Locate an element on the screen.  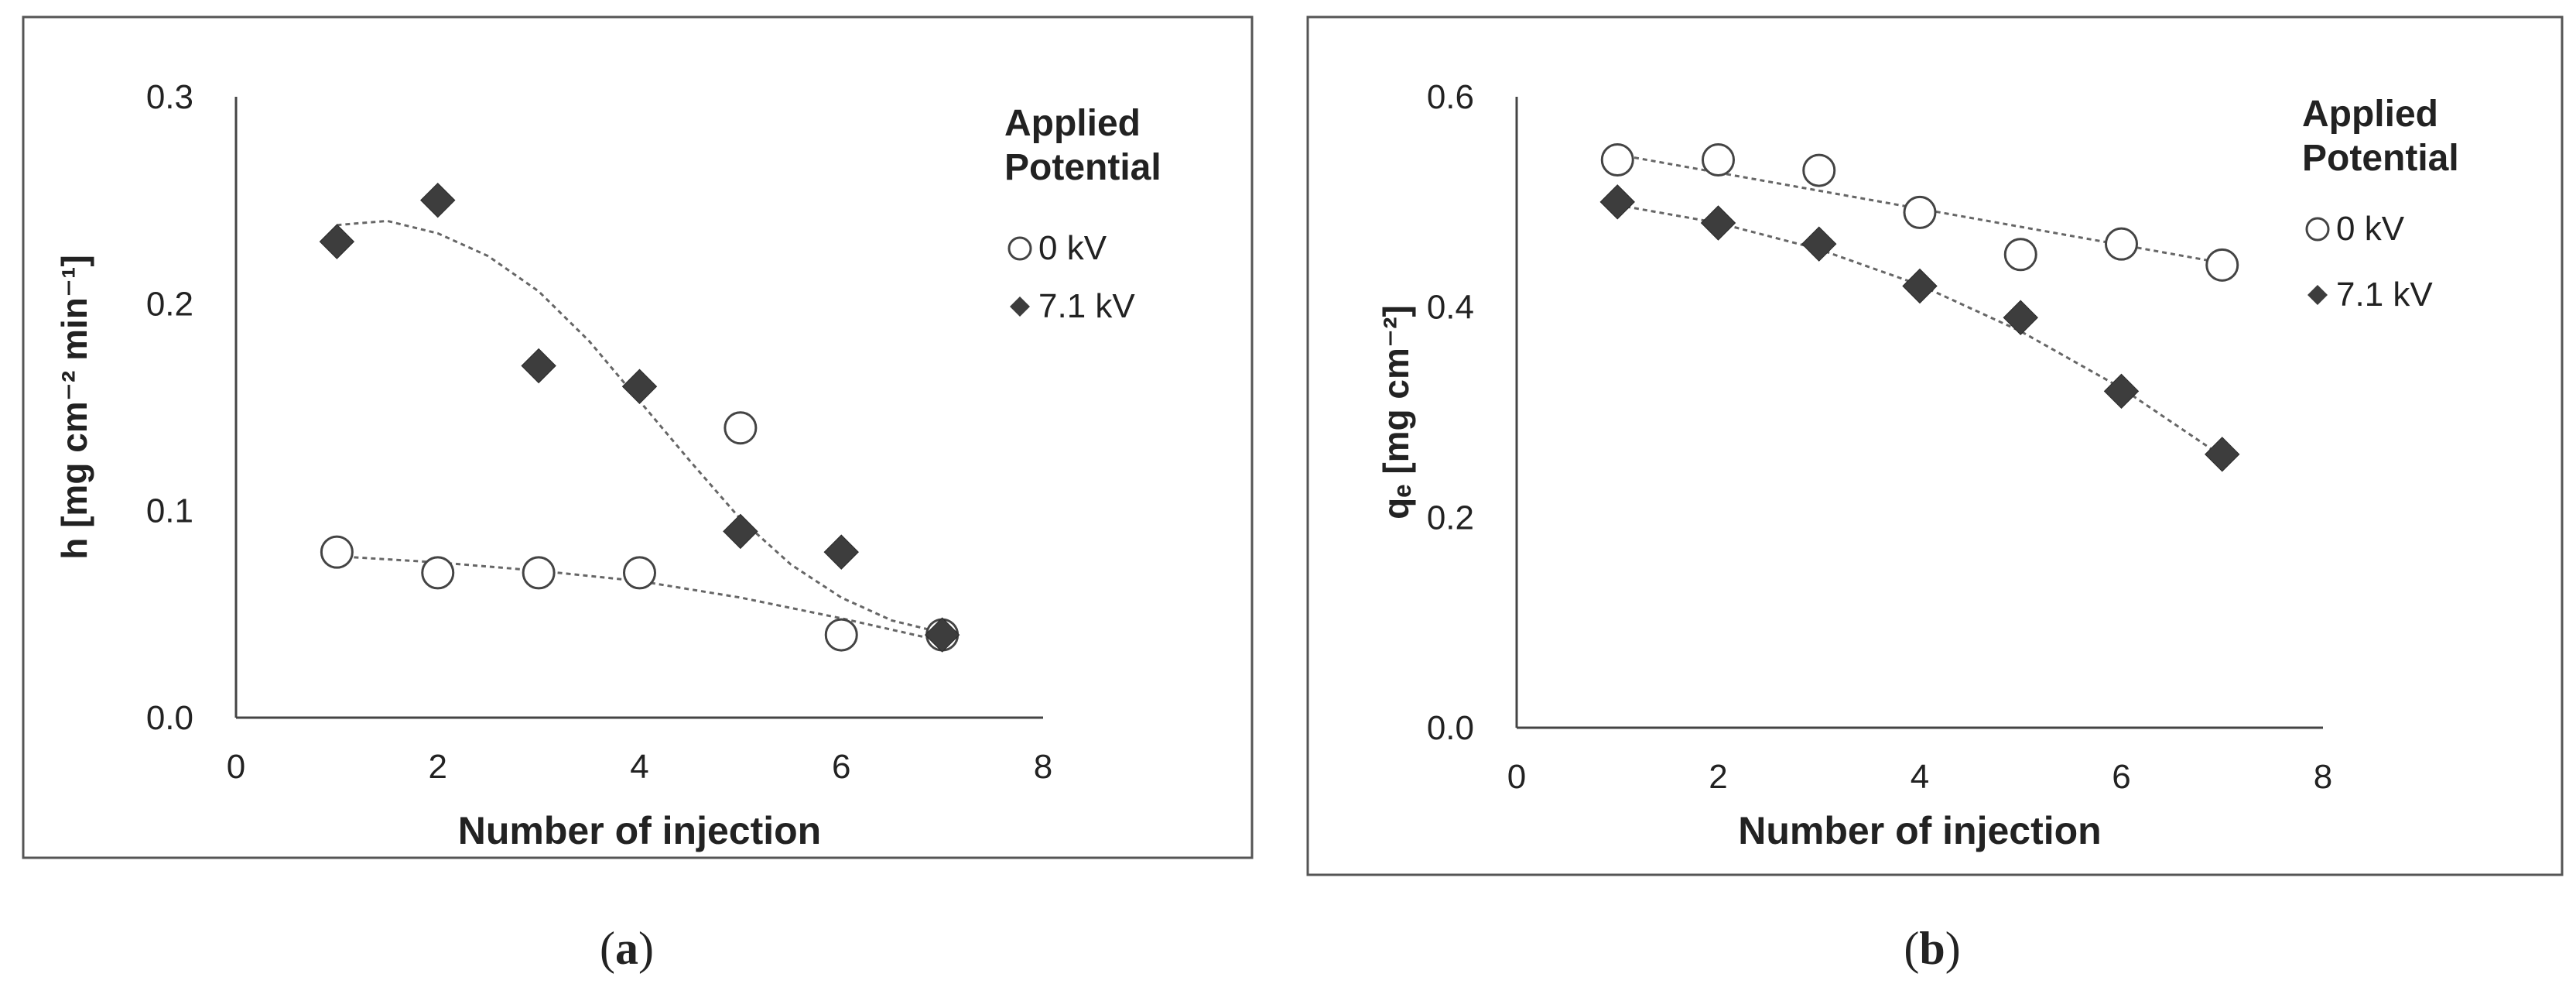
y-axis-title: h [mg cm⁻² min⁻¹] is located at coordinates (74, 407).